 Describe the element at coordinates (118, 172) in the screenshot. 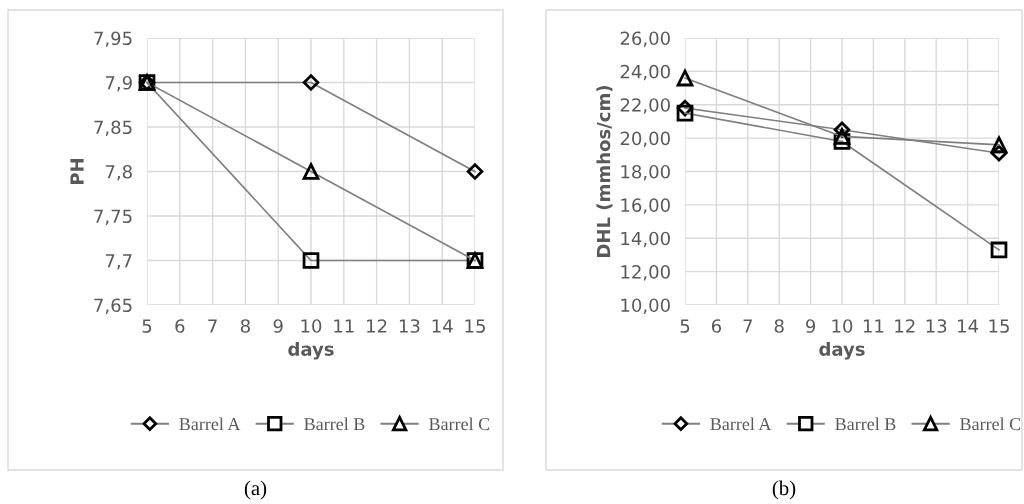

I see `y-tick-label: 7,8` at that location.